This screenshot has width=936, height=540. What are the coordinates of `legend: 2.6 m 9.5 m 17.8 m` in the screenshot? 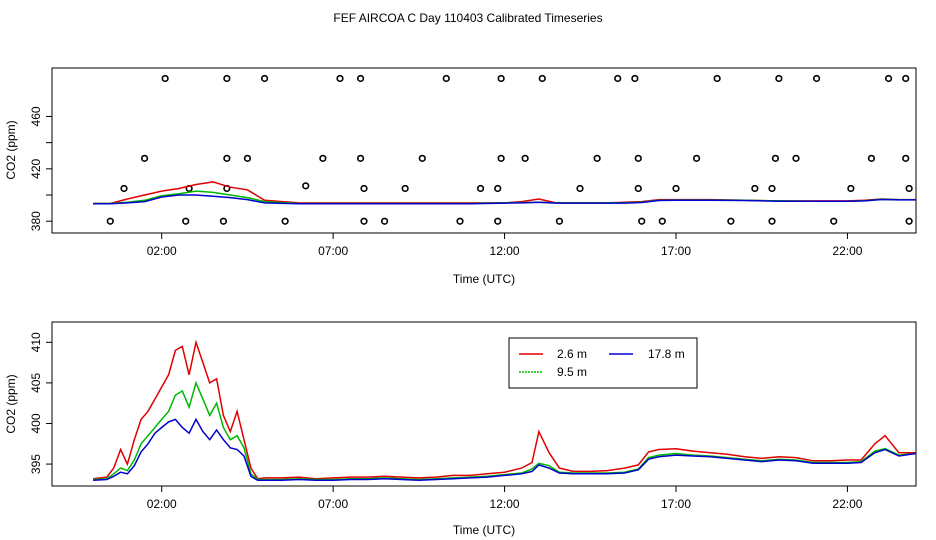 It's located at (603, 363).